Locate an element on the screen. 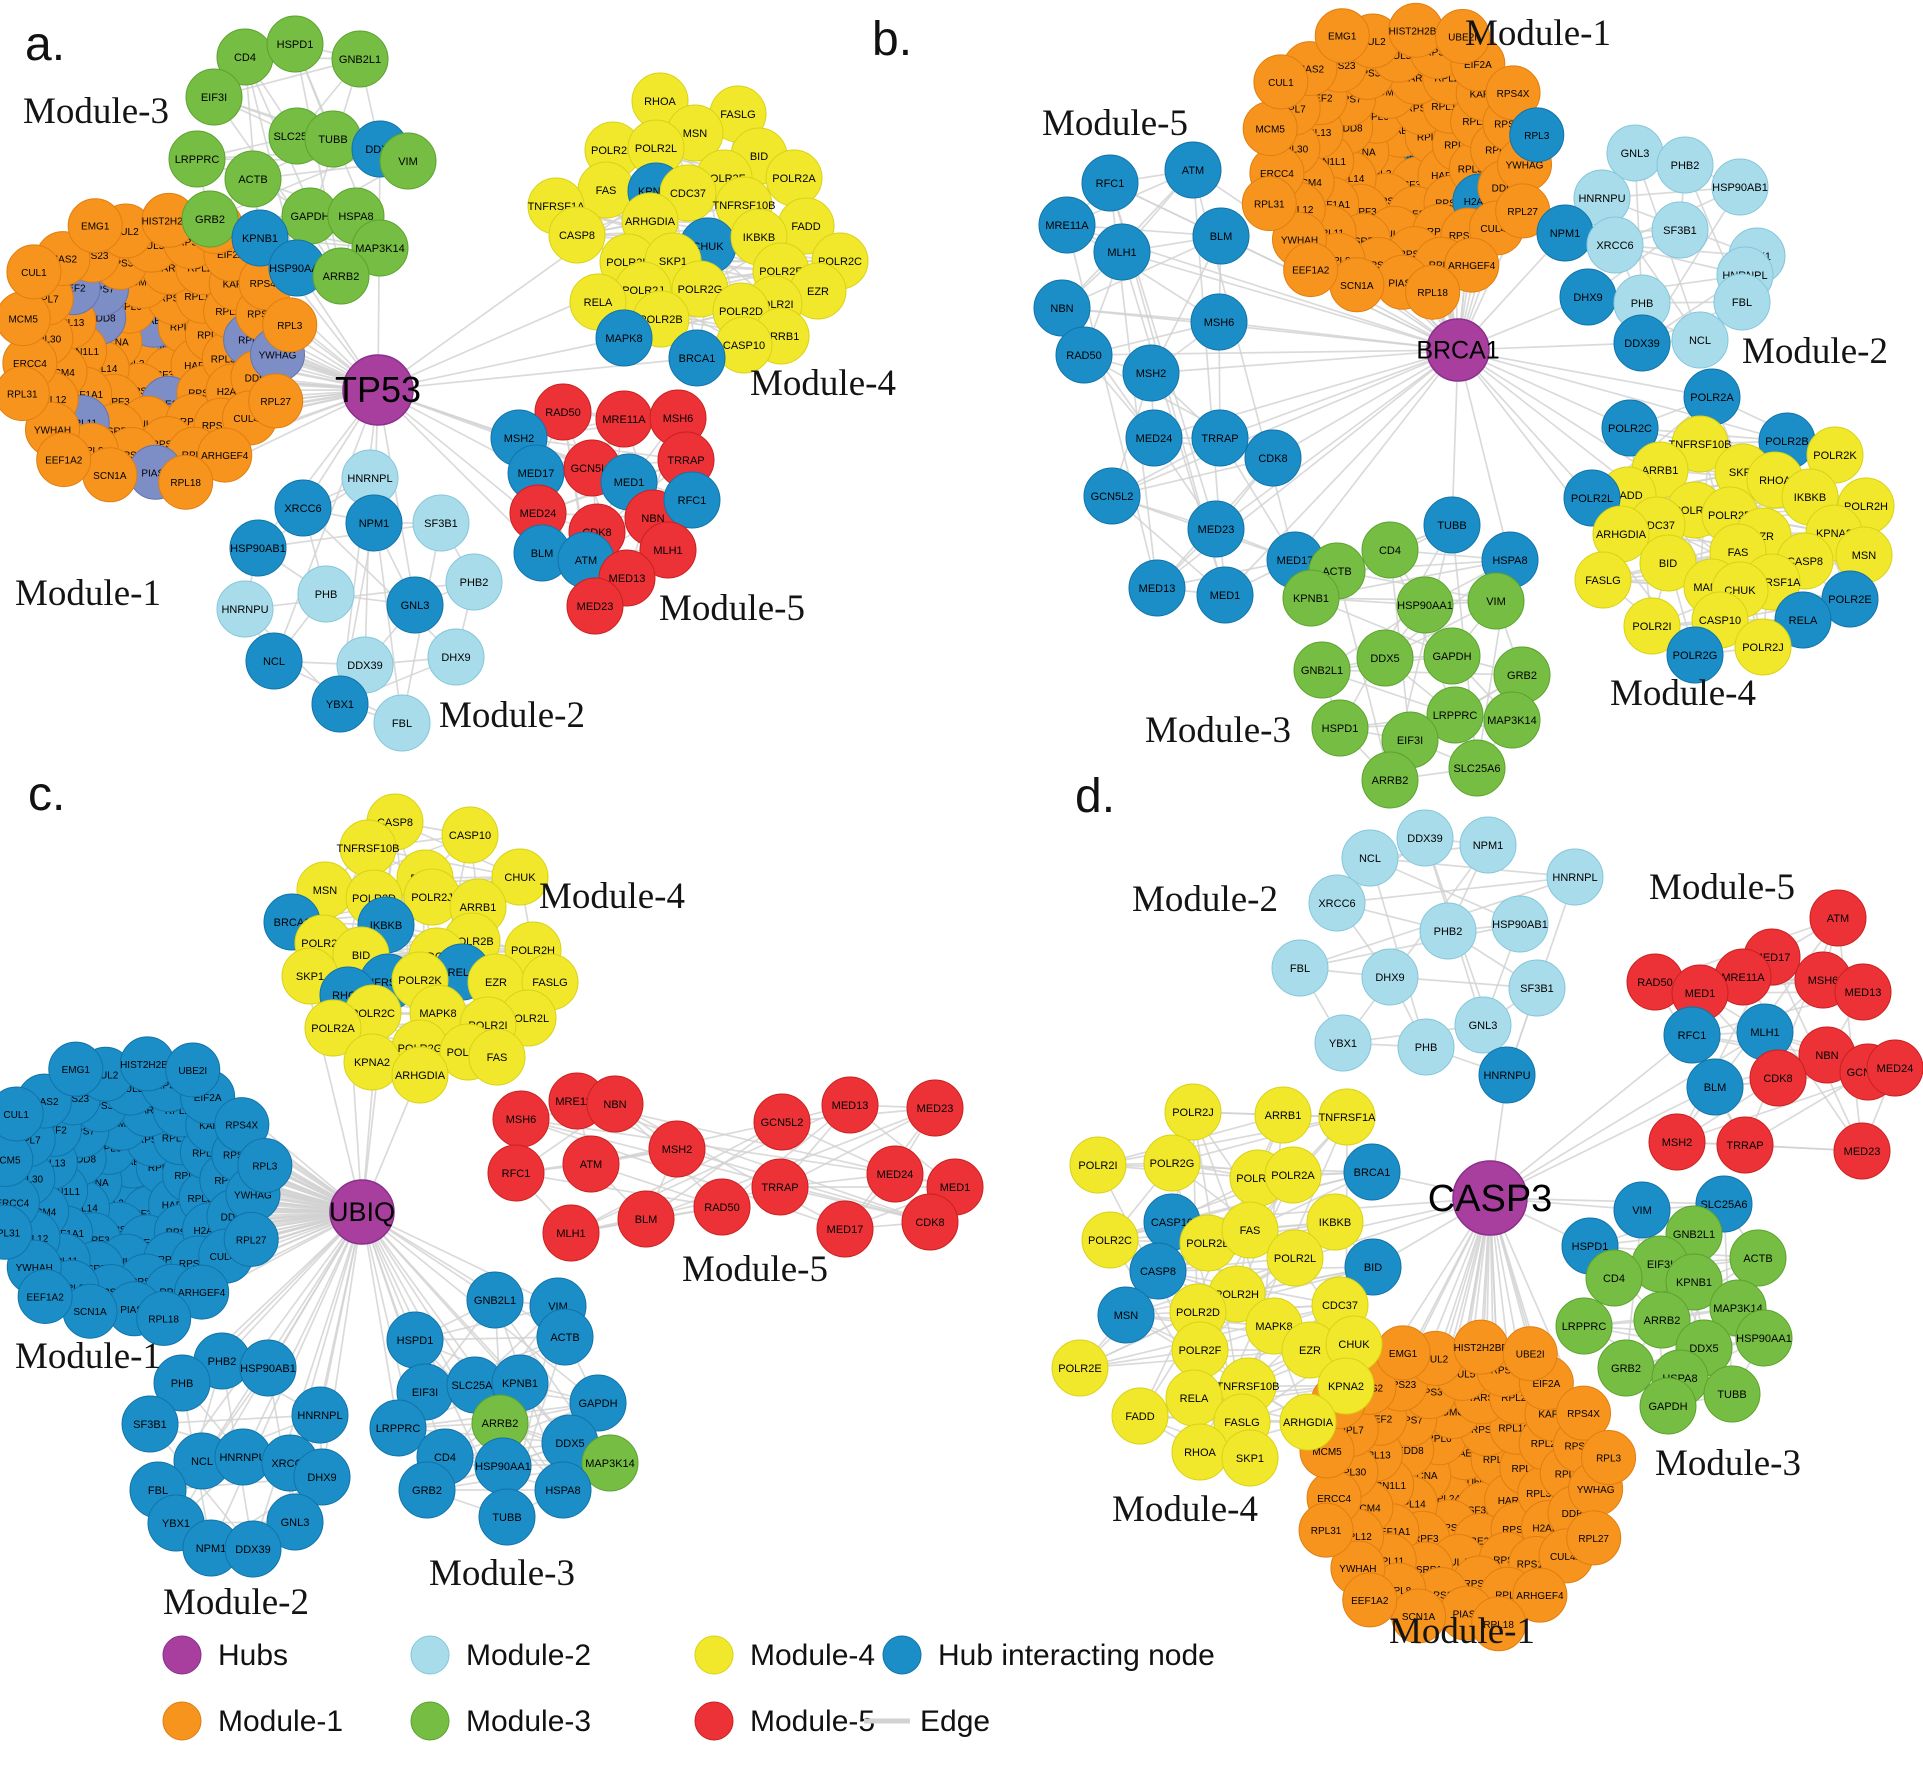 Image resolution: width=1923 pixels, height=1775 pixels. node-MCM5 is located at coordinates (25, 319).